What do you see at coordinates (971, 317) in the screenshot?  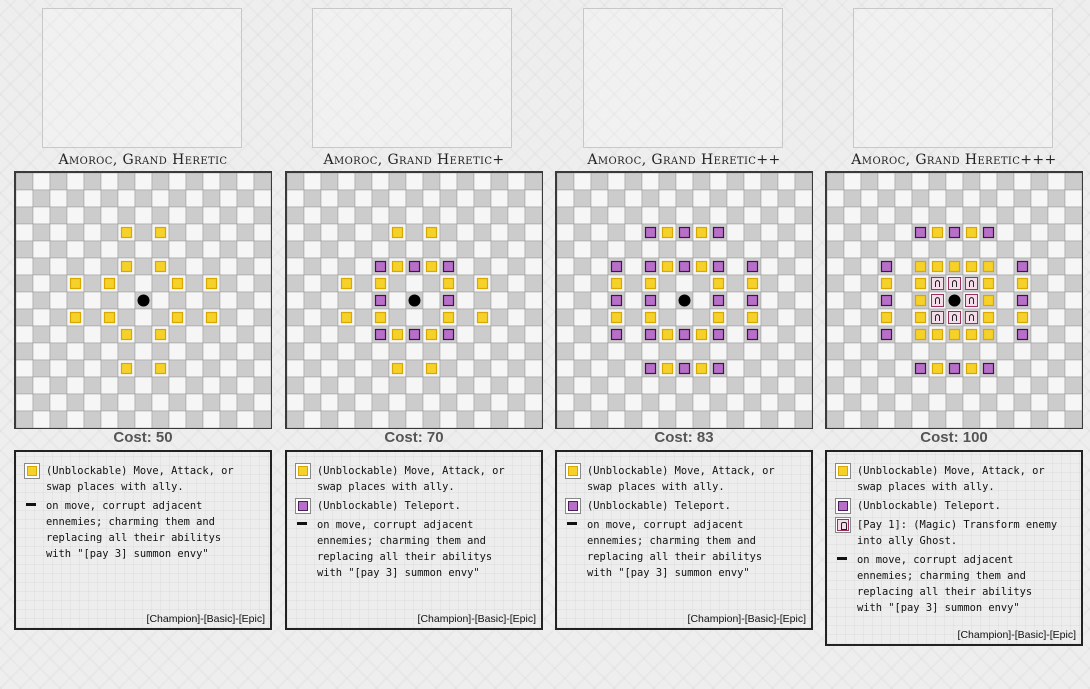 I see `magic-square-marker` at bounding box center [971, 317].